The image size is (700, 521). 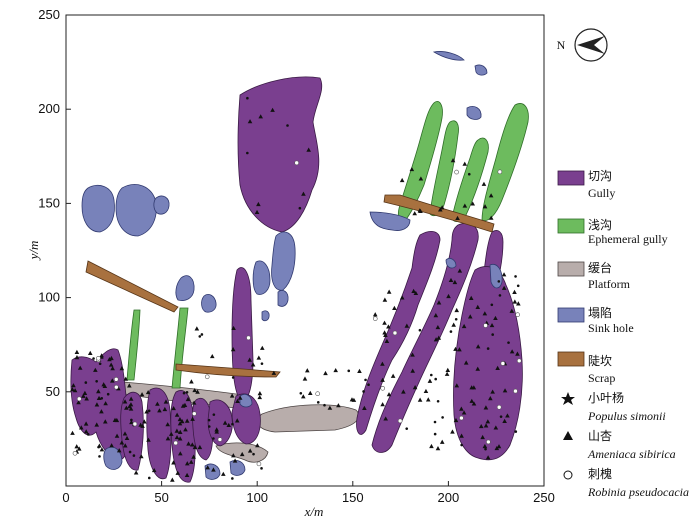 What do you see at coordinates (571, 269) in the screenshot?
I see `legend-swatch-platform` at bounding box center [571, 269].